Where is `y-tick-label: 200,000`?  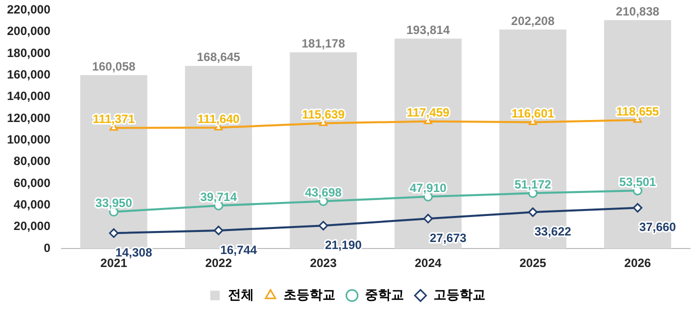 y-tick-label: 200,000 is located at coordinates (28, 31).